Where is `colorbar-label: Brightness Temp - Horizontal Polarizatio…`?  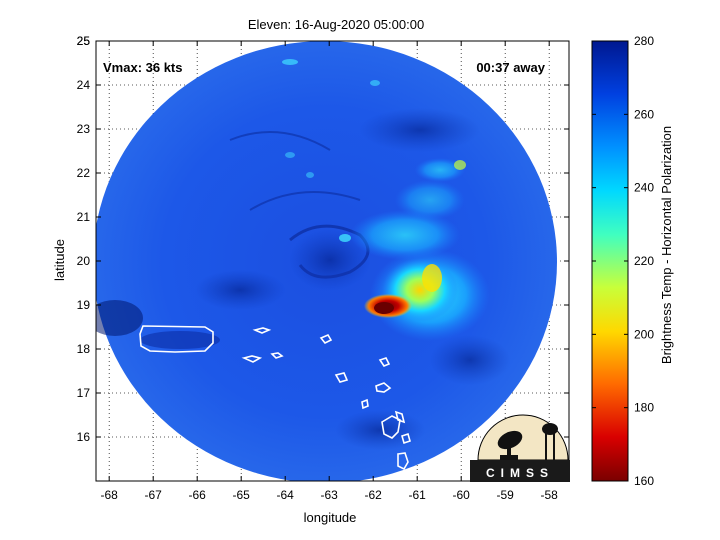 colorbar-label: Brightness Temp - Horizontal Polarizatio… is located at coordinates (666, 245).